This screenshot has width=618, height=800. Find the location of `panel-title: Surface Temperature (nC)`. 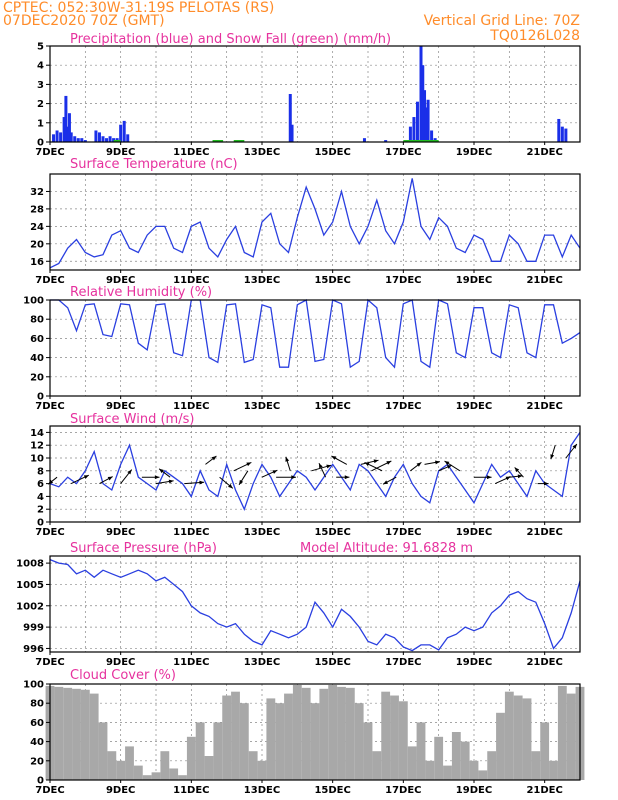

panel-title: Surface Temperature (nC) is located at coordinates (154, 164).